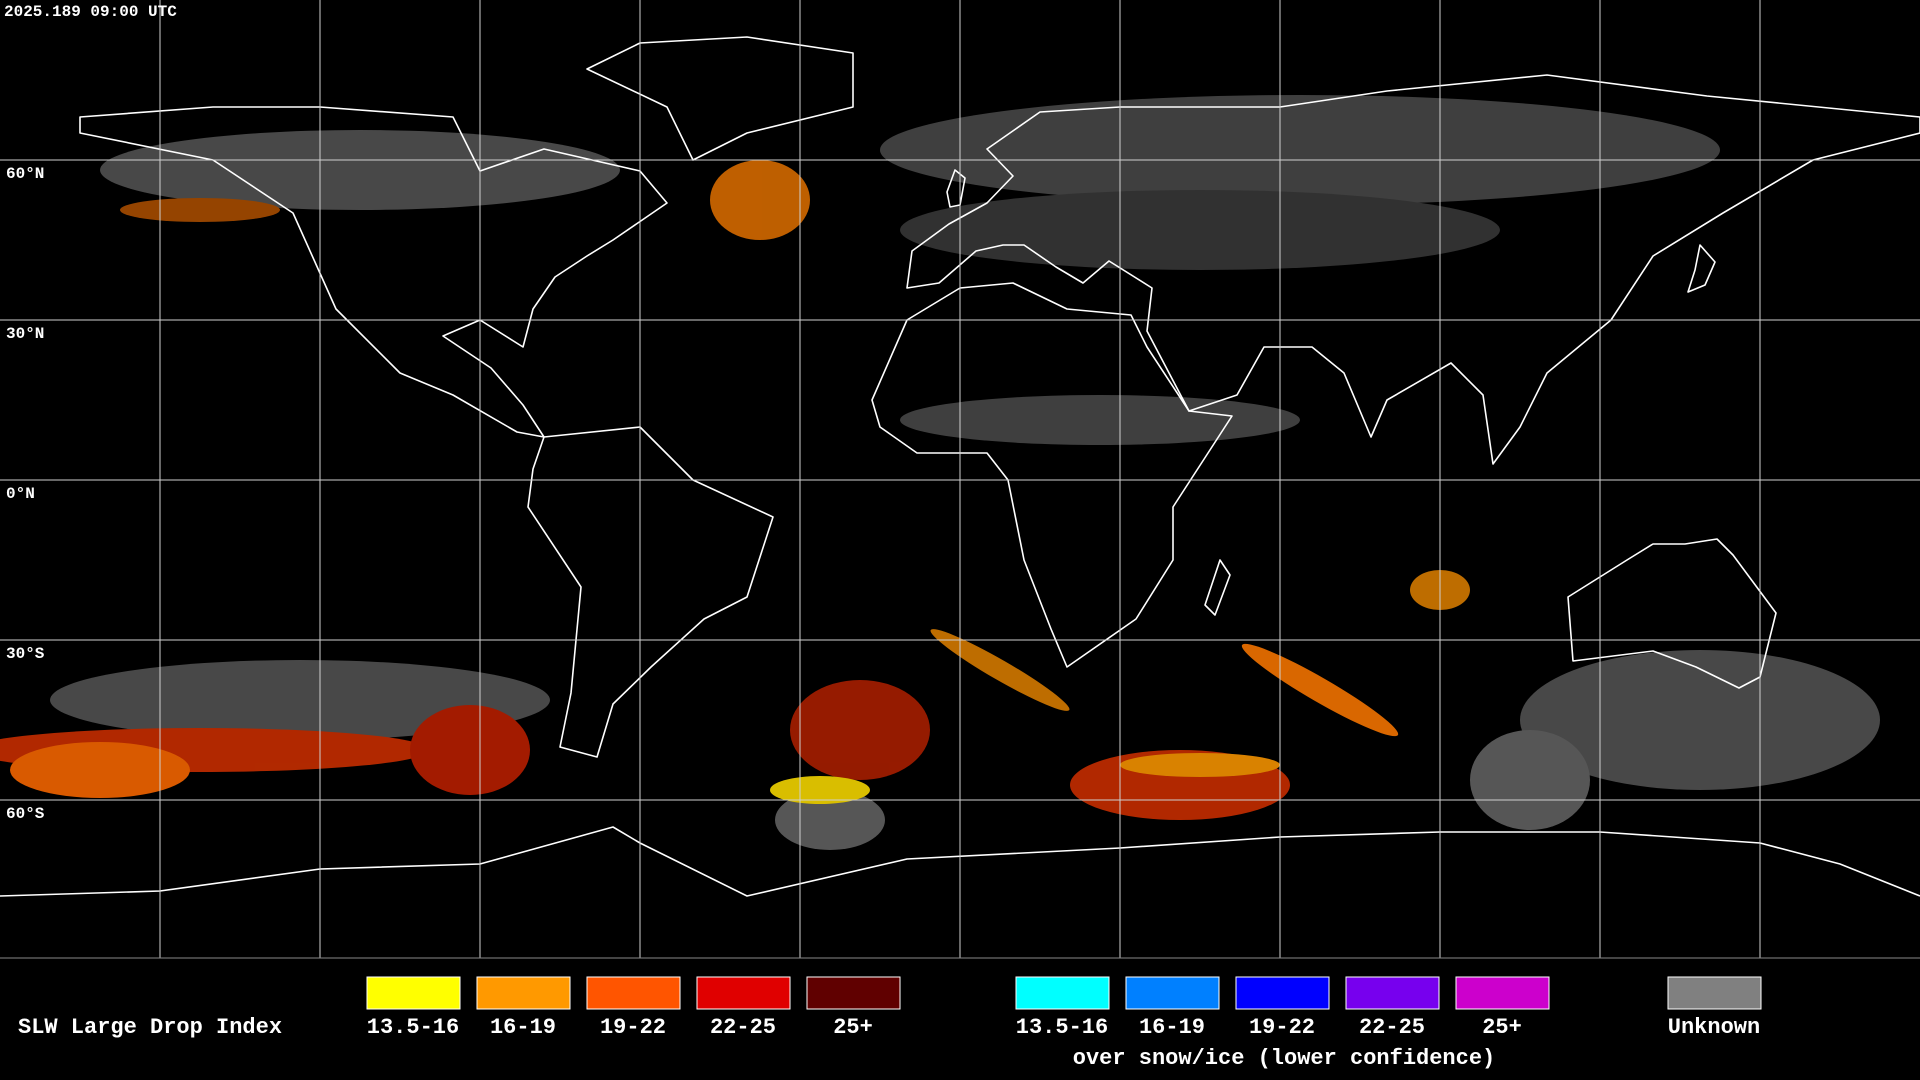  I want to click on lat-labels: 60°N 30°N 0°N 30°S 60°S, so click(25, 494).